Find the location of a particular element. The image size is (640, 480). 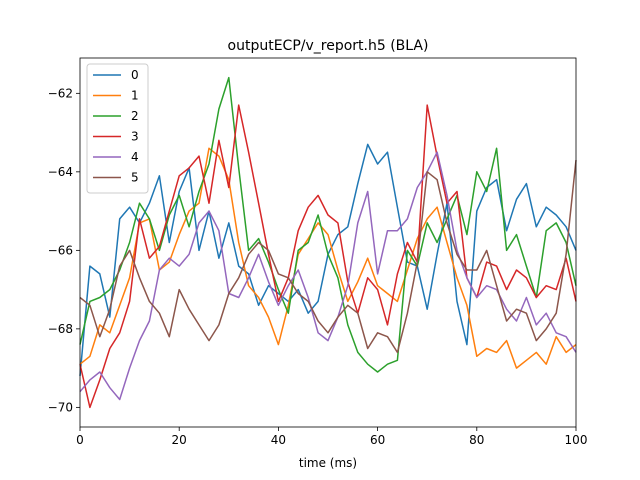

x-tick-label: 20 is located at coordinates (179, 440).